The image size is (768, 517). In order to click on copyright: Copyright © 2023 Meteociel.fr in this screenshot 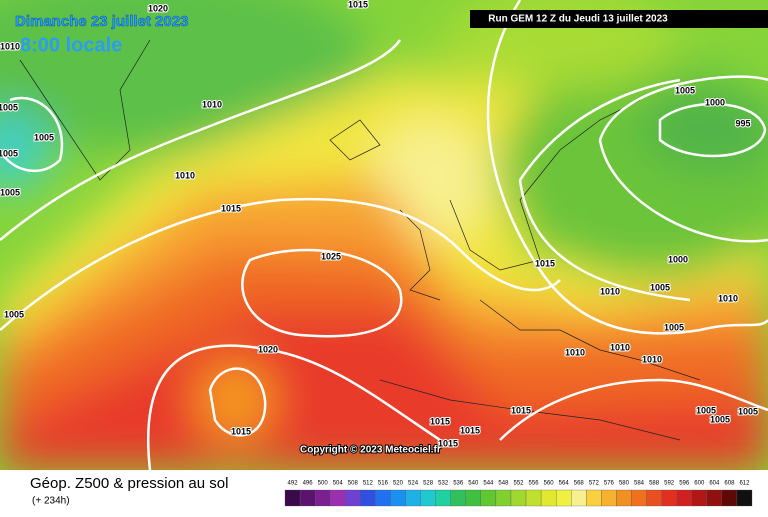, I will do `click(370, 450)`.